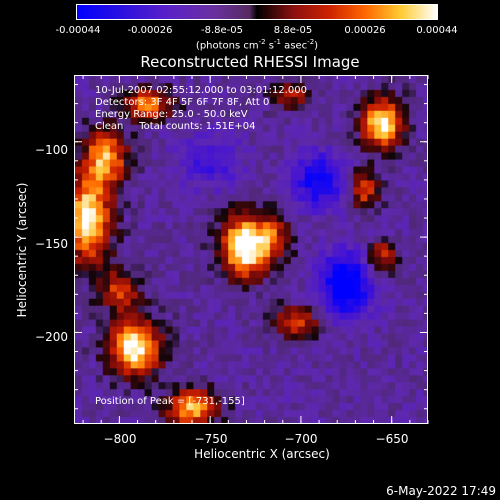 This screenshot has width=500, height=500. What do you see at coordinates (270, 46) in the screenshot?
I see `unit-mid: s` at bounding box center [270, 46].